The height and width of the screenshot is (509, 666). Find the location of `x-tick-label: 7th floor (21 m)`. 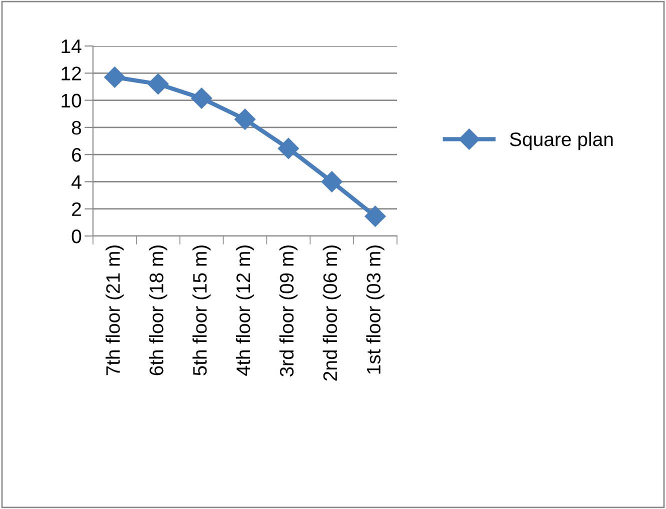

x-tick-label: 7th floor (21 m) is located at coordinates (115, 311).